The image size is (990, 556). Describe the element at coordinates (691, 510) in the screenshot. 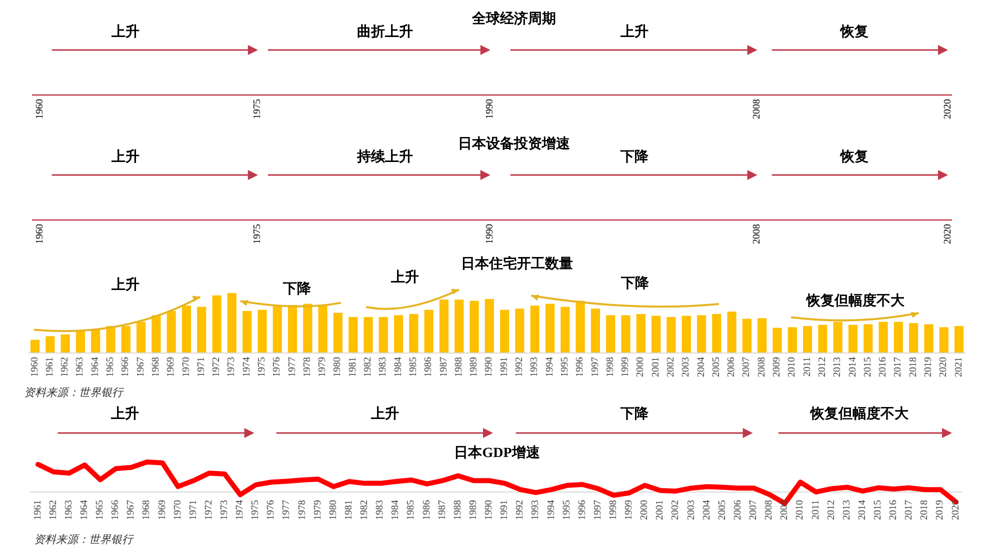

I see `x-tick-label: 2003` at that location.